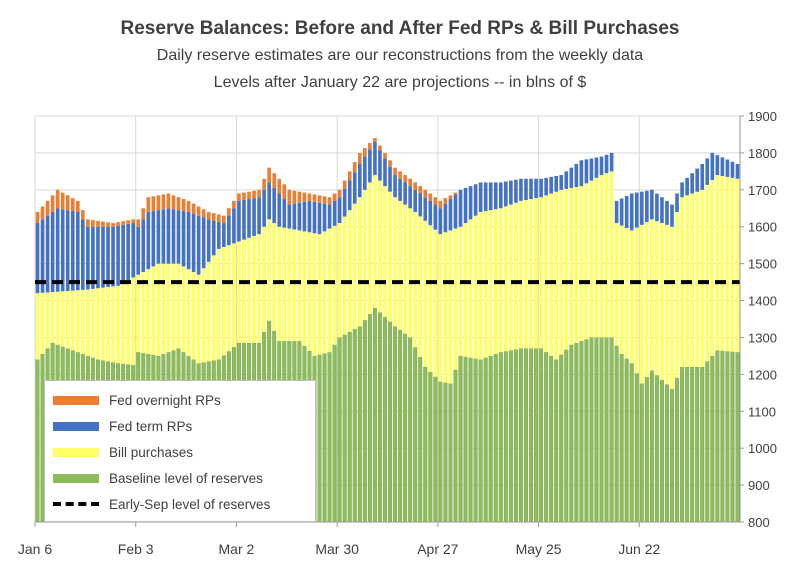  Describe the element at coordinates (237, 549) in the screenshot. I see `x-tick-label: Mar 2` at that location.